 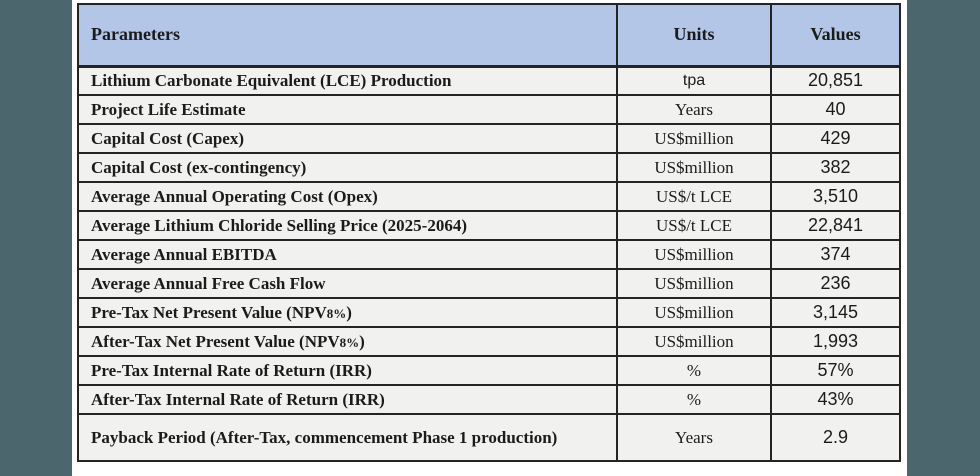 I want to click on value-cell: 57%, so click(x=835, y=370).